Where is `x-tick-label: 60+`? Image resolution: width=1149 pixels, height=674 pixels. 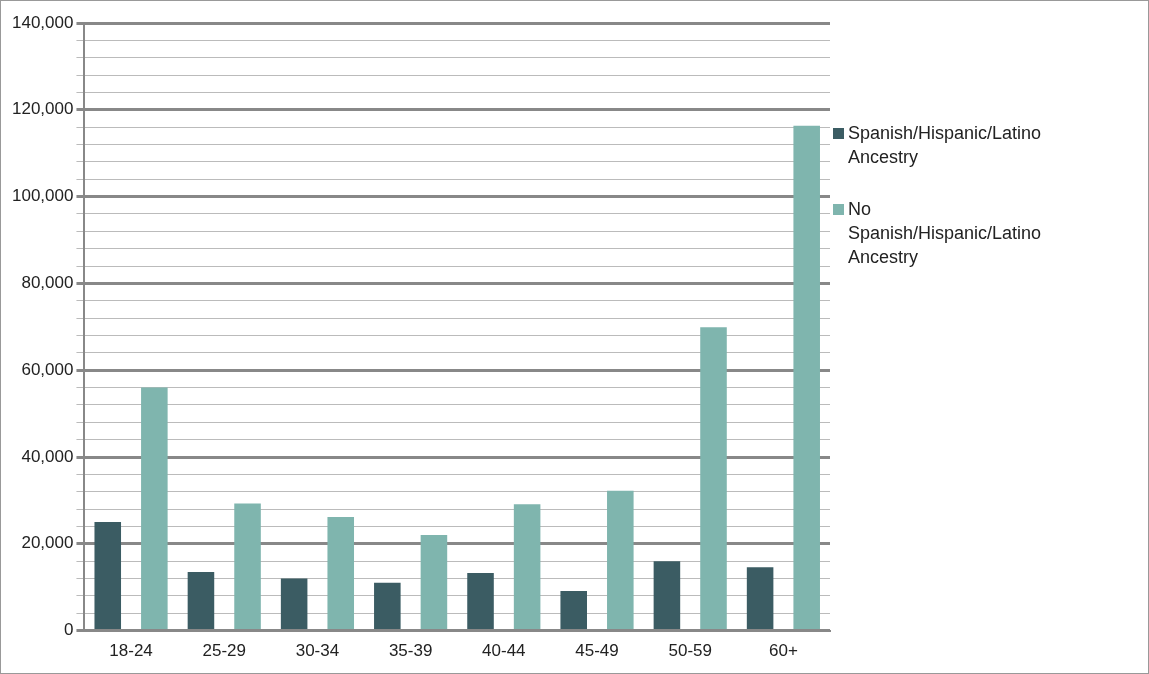
x-tick-label: 60+ is located at coordinates (783, 651).